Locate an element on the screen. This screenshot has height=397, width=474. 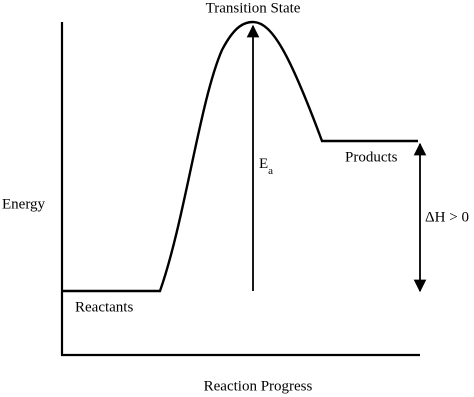
enthalpy-label: ΔH > 0 is located at coordinates (447, 217).